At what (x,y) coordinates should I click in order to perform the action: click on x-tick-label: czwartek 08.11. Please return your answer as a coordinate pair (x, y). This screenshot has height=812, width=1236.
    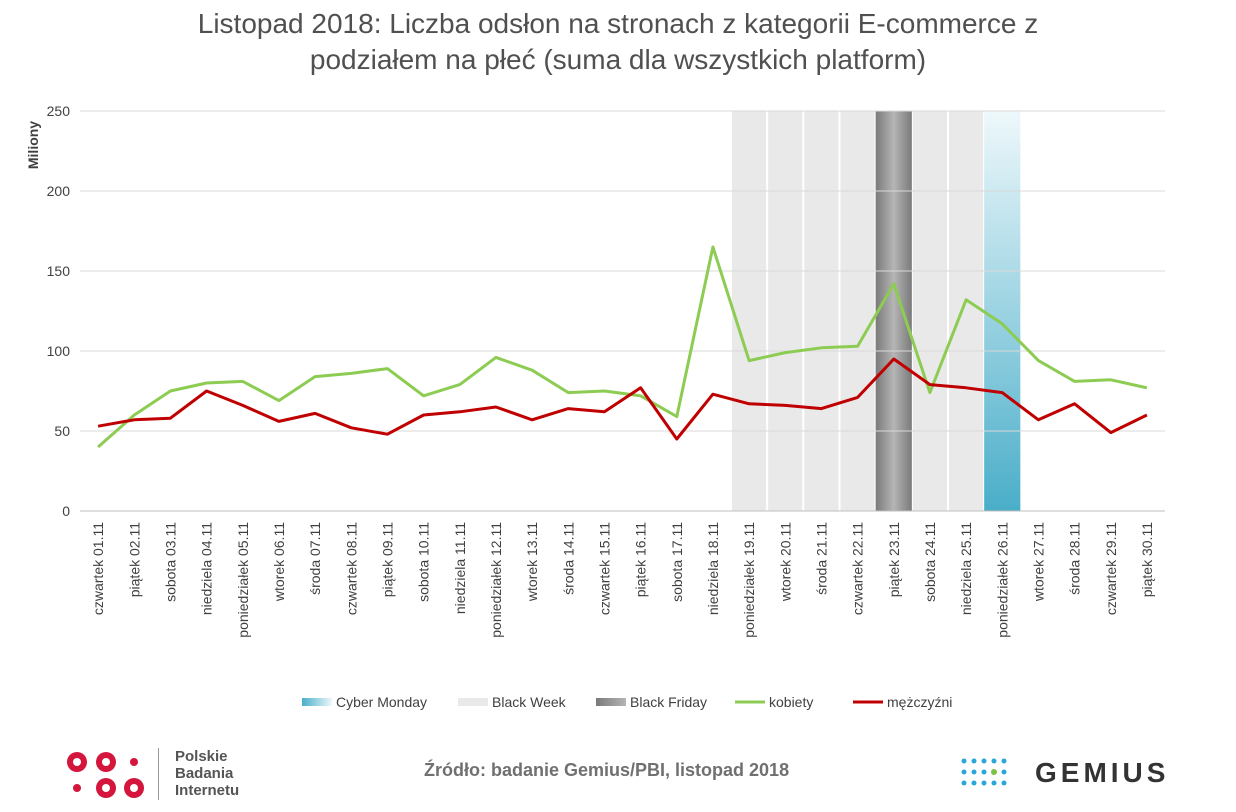
    Looking at the image, I should click on (351, 568).